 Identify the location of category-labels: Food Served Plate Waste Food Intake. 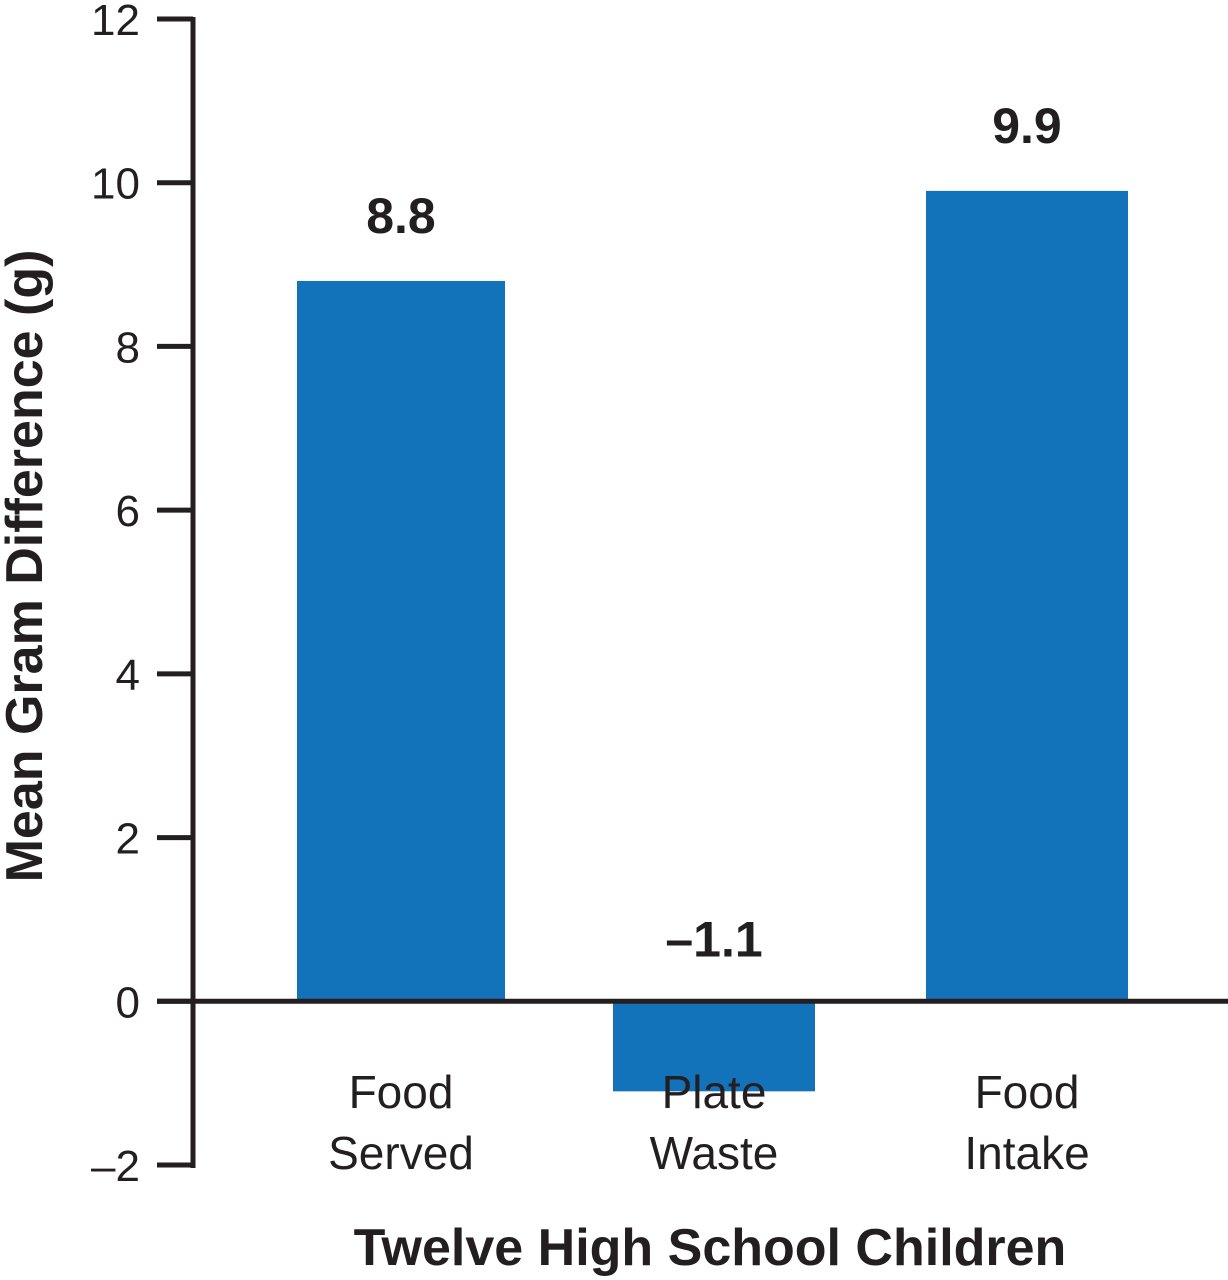
(709, 1122).